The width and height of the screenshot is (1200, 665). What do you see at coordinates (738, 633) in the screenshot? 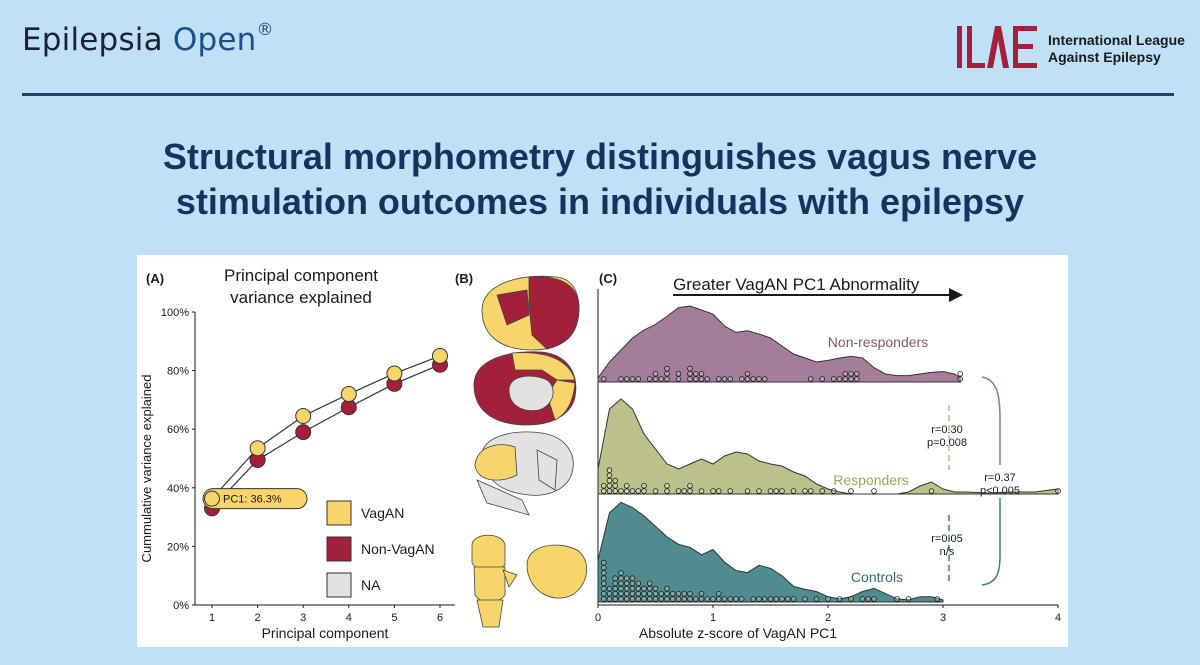
I see `panel-c-x-axis-label: Absolute z-score of VagAN PC1` at bounding box center [738, 633].